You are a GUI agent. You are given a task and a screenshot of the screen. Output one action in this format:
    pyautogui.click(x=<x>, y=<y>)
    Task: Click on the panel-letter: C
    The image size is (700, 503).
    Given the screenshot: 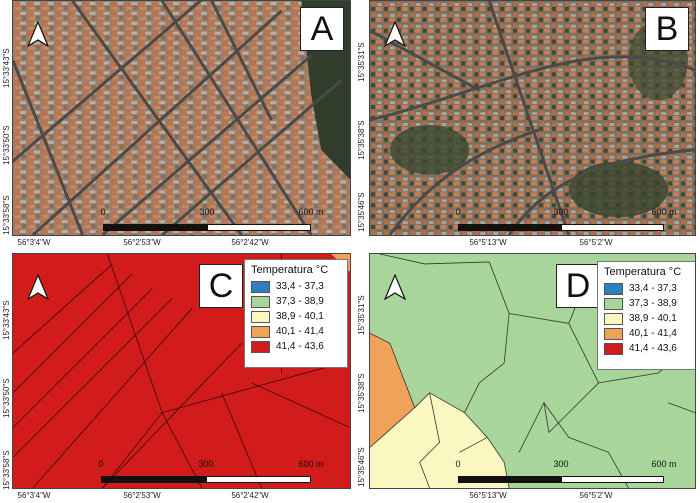 What is the action you would take?
    pyautogui.click(x=221, y=286)
    